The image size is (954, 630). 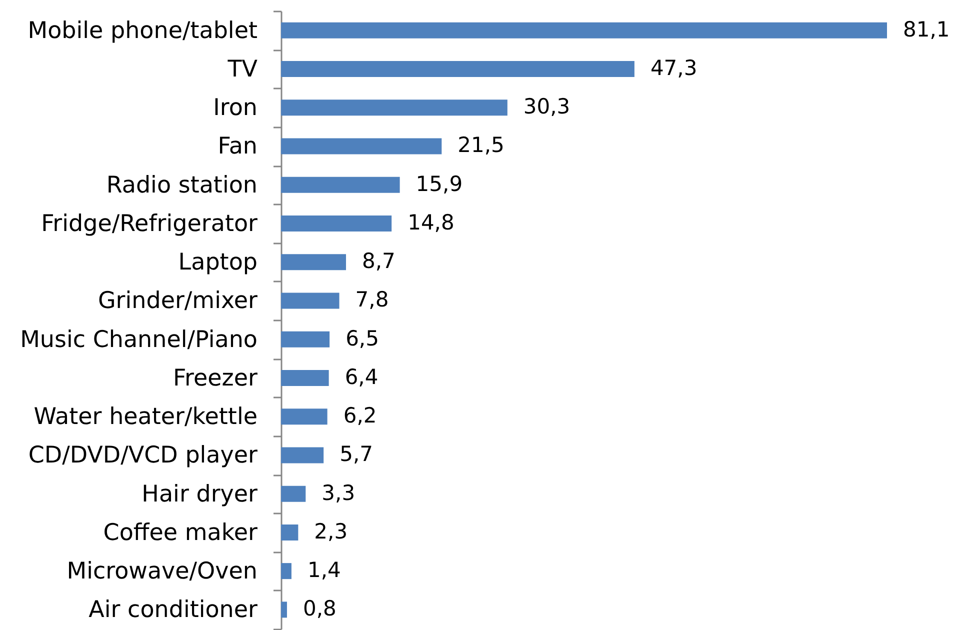 What do you see at coordinates (238, 147) in the screenshot?
I see `y-tick-label: Fan` at bounding box center [238, 147].